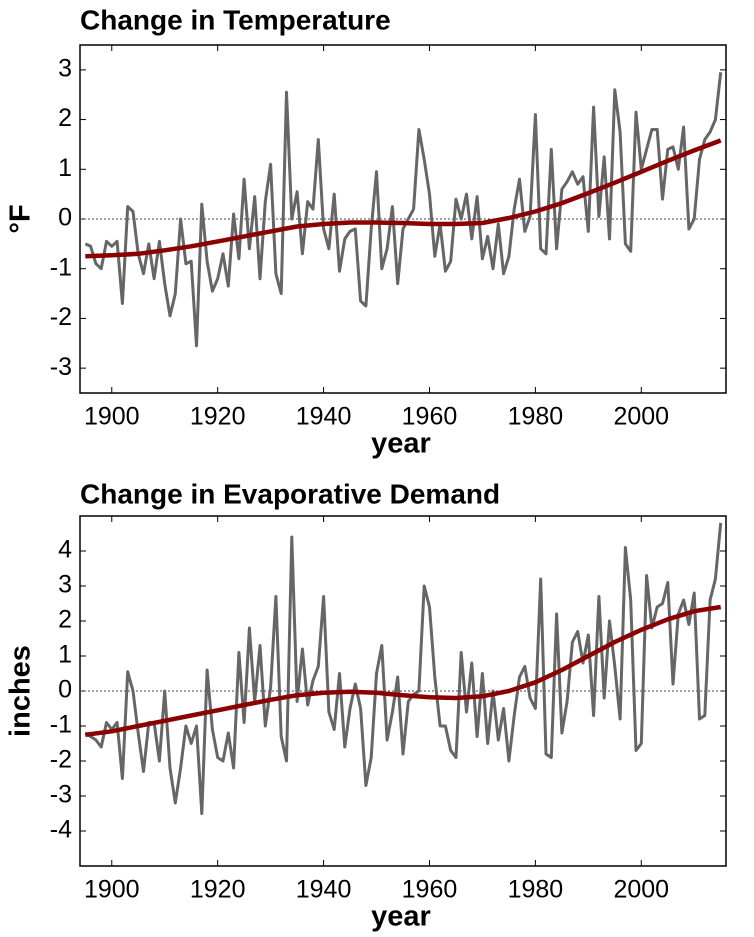  What do you see at coordinates (65, 550) in the screenshot?
I see `y-tick-label: 4` at bounding box center [65, 550].